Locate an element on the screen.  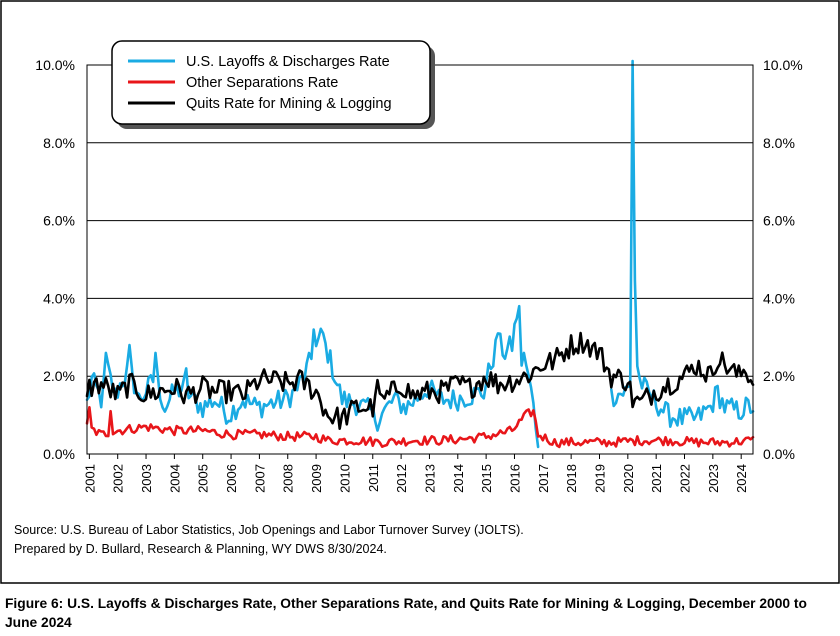
x-tick-label: 2005 is located at coordinates (203, 478).